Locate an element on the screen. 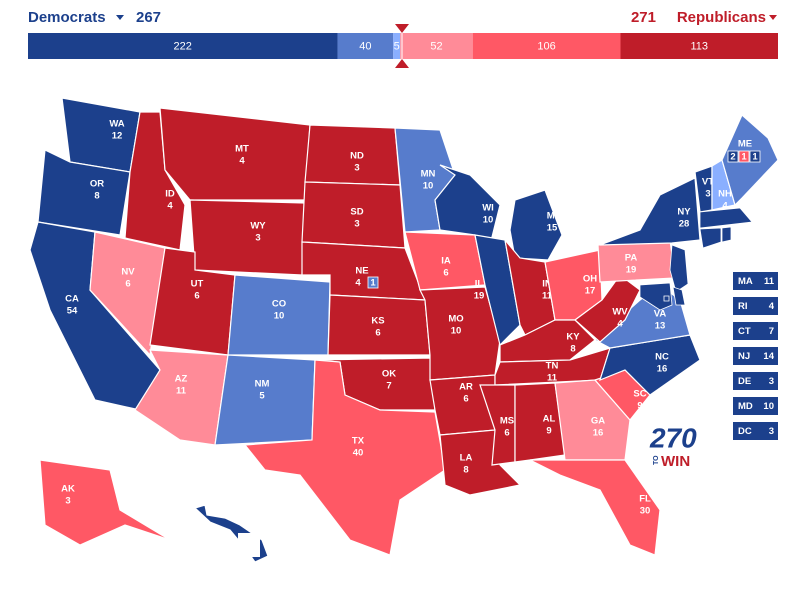 Image resolution: width=800 pixels, height=589 pixels. dropdown-arrow is located at coordinates (773, 17).